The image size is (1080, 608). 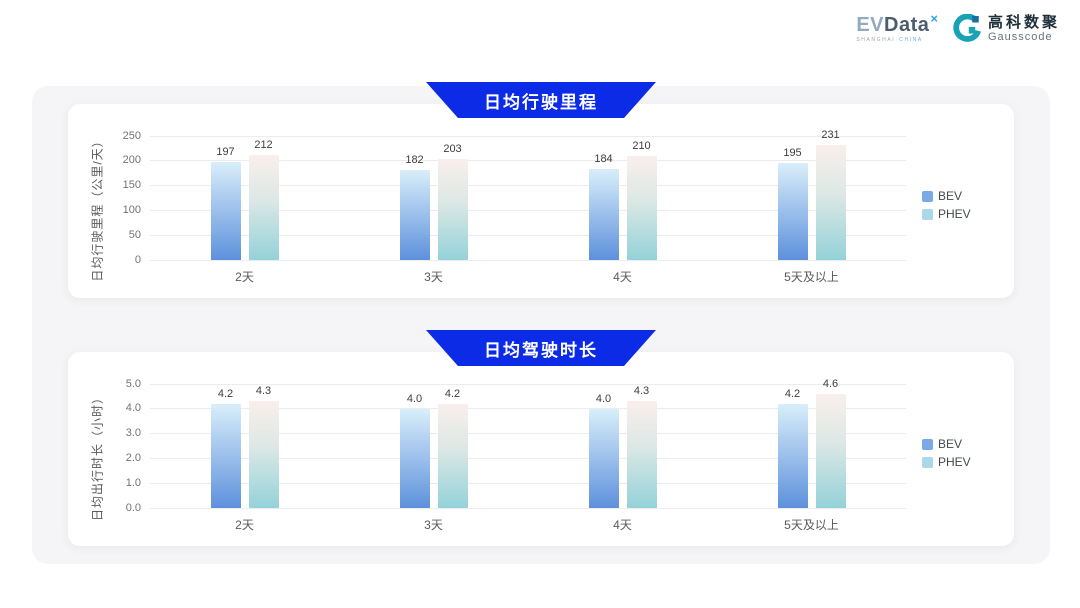 I want to click on evdata-subtitle-shanghai: SHANGHAI, so click(x=876, y=40).